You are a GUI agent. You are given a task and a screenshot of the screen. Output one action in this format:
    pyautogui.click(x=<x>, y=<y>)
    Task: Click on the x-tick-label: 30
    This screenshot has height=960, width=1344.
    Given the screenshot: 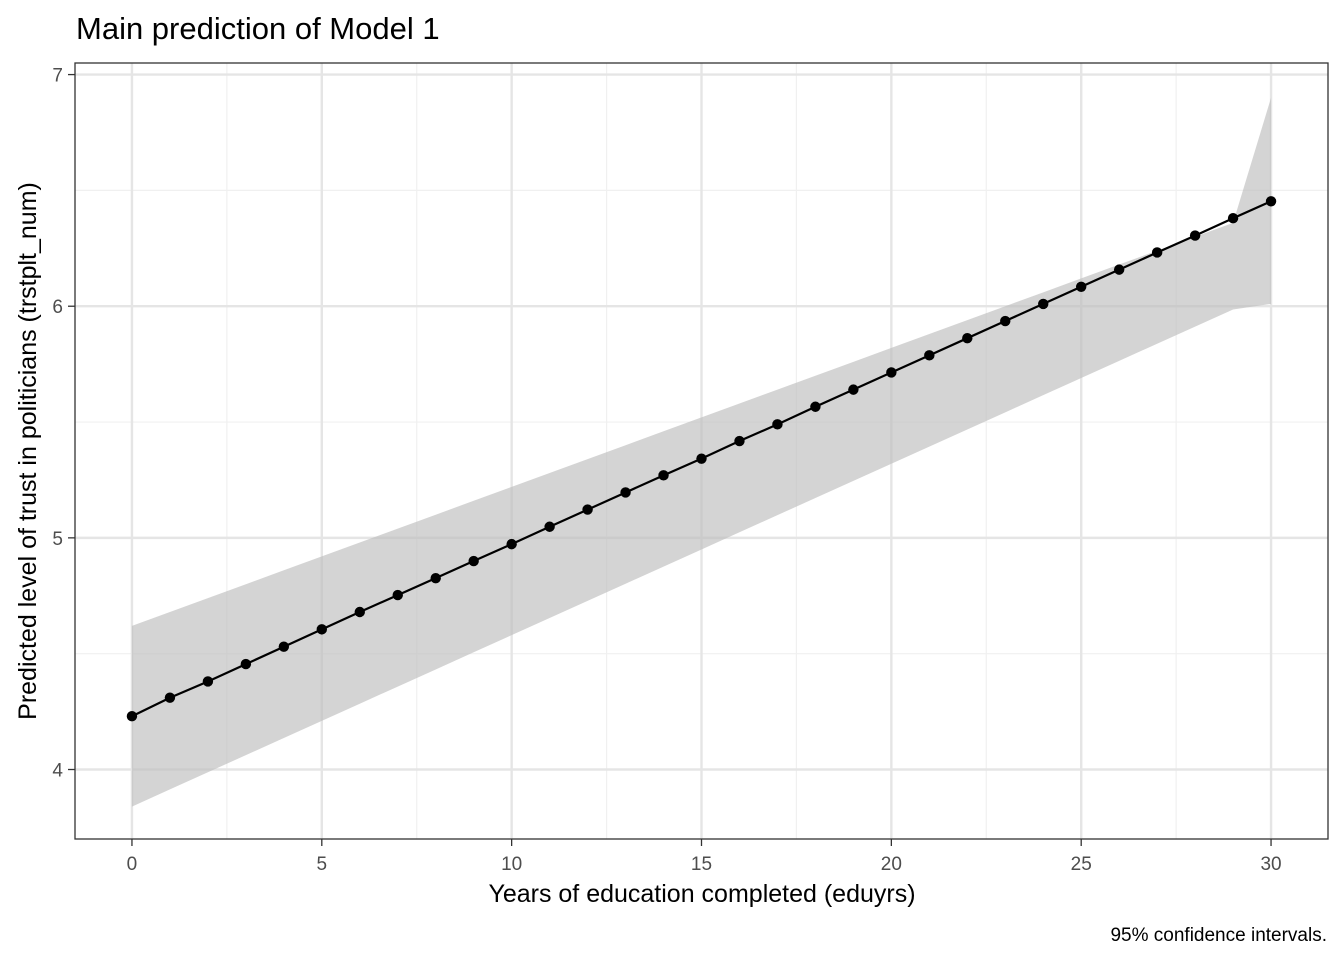 What is the action you would take?
    pyautogui.click(x=1270, y=864)
    